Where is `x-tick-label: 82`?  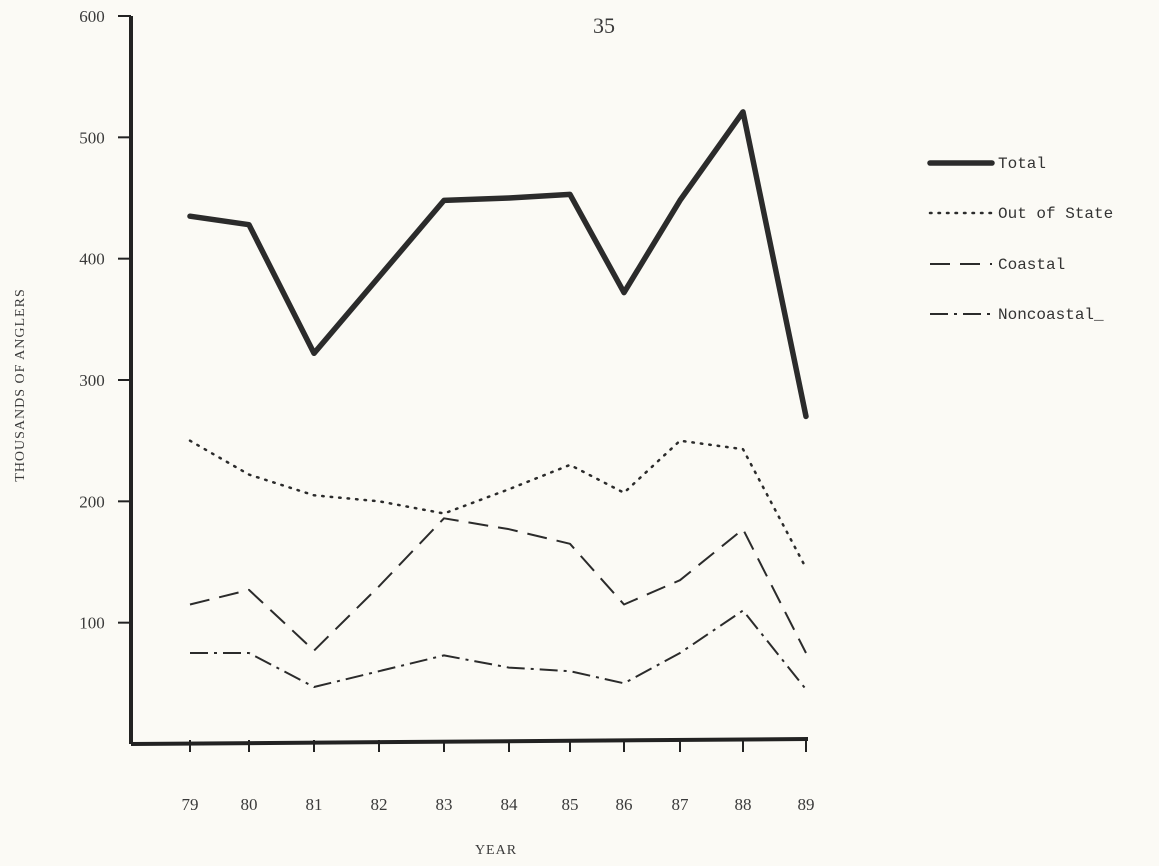 x-tick-label: 82 is located at coordinates (379, 804).